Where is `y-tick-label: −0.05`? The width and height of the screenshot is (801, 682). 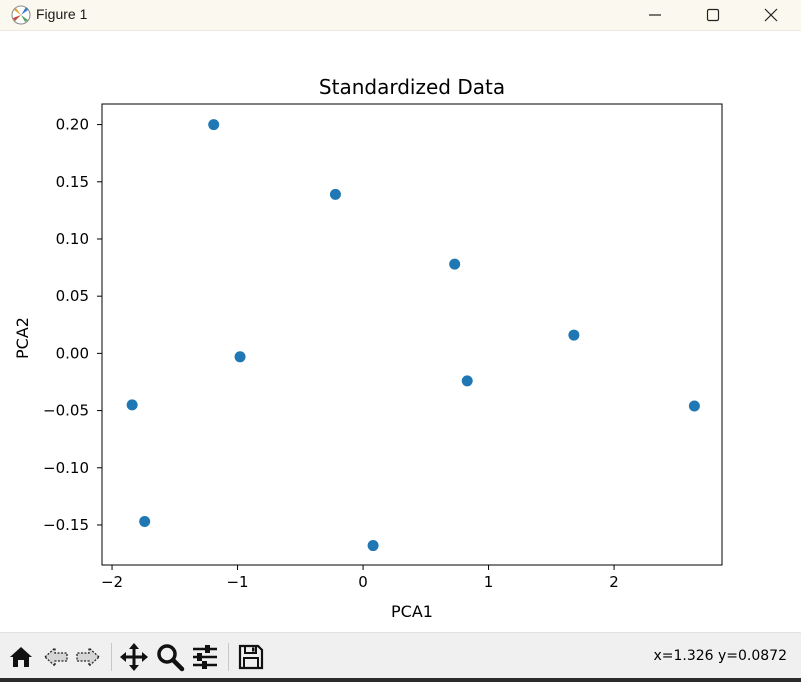
y-tick-label: −0.05 is located at coordinates (66, 411).